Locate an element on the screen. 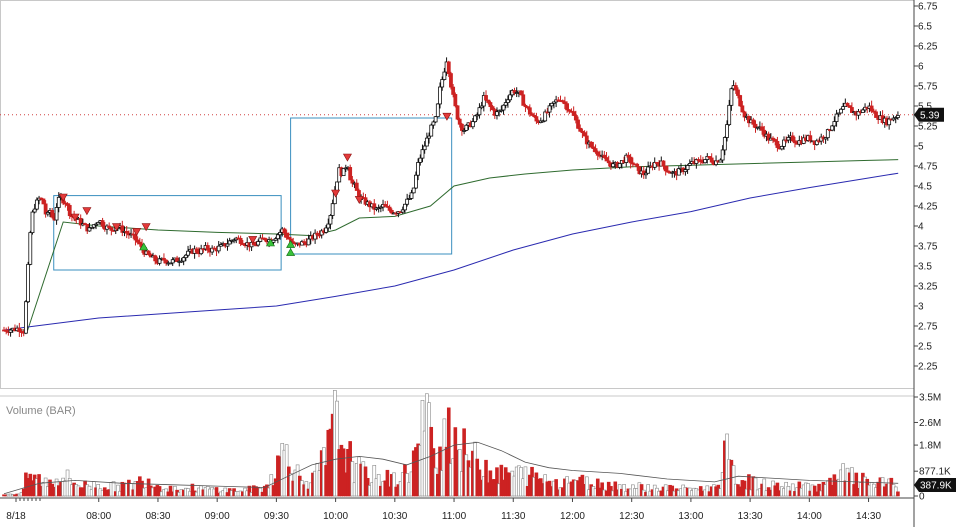 This screenshot has height=532, width=957. x-tick-label: 11:30 is located at coordinates (513, 516).